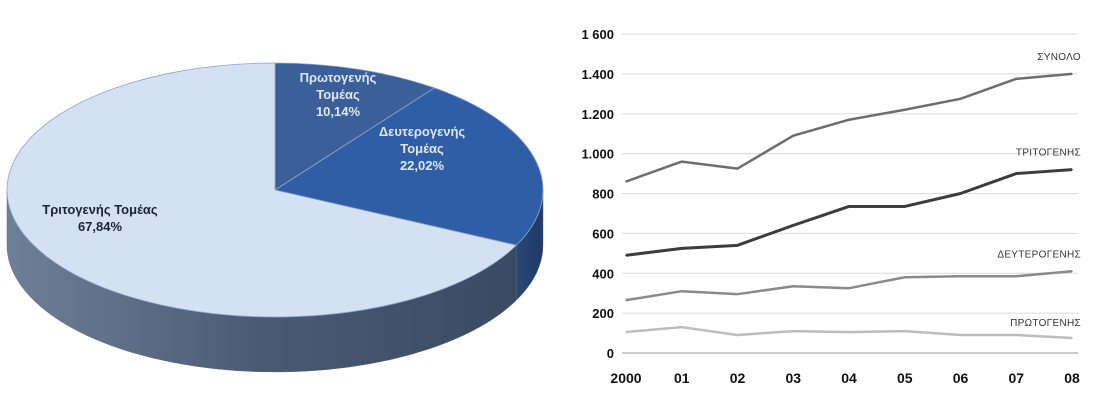 This screenshot has width=1095, height=396. I want to click on x-tick-label: 03, so click(793, 378).